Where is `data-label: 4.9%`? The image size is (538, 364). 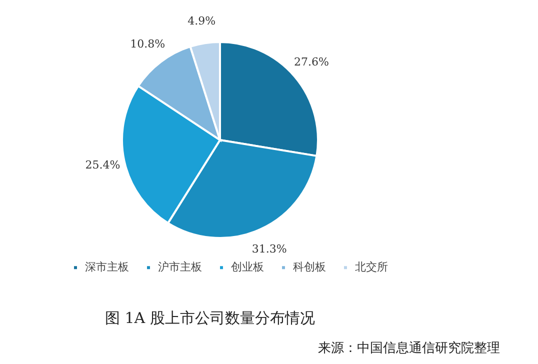 data-label: 4.9% is located at coordinates (202, 21).